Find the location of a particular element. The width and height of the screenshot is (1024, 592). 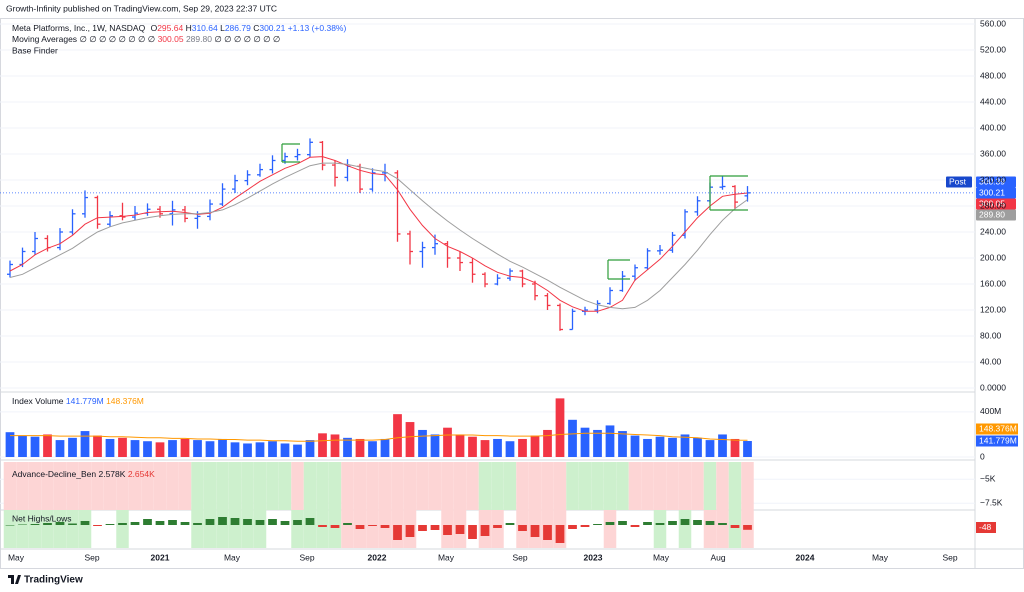

volume-badge-text: 141.779M is located at coordinates (998, 440).